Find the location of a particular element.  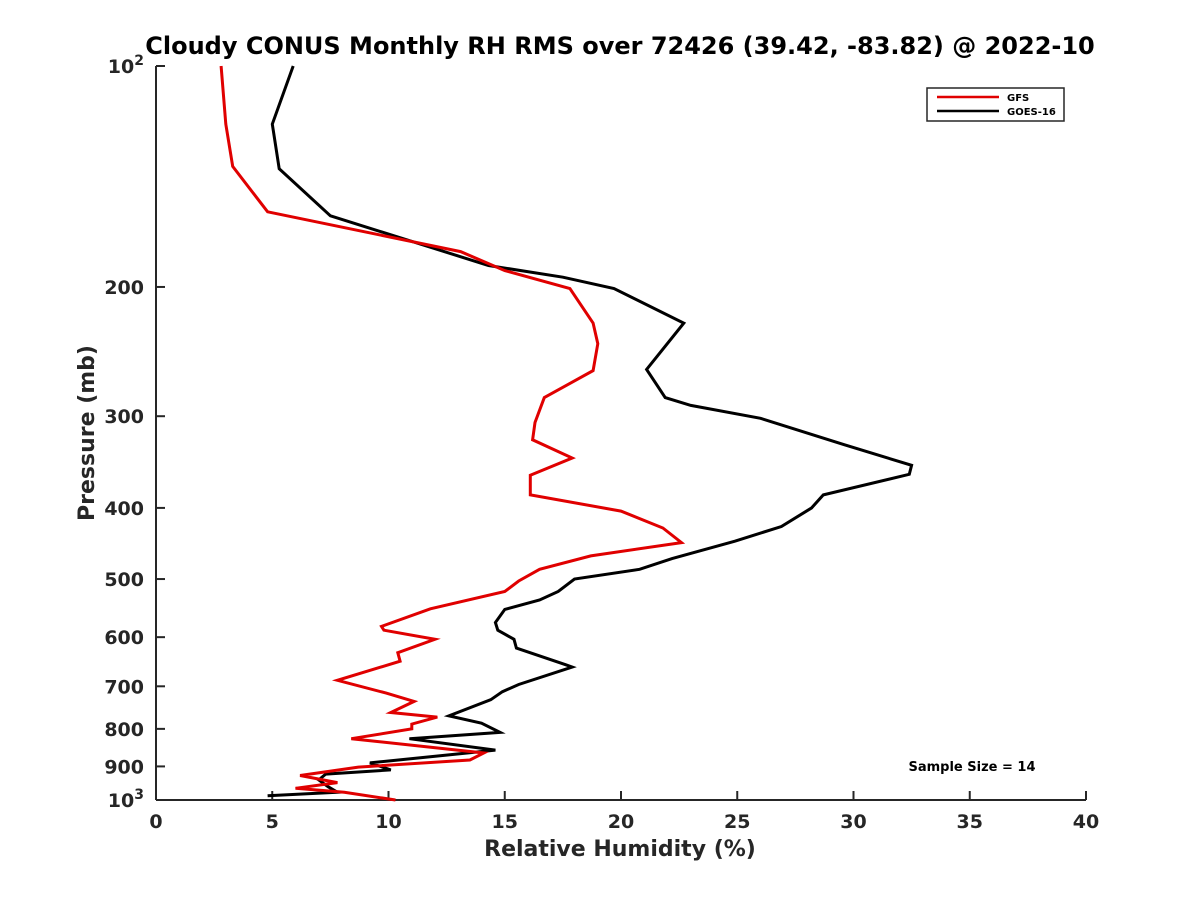

y-tick-label: 300 is located at coordinates (124, 417).